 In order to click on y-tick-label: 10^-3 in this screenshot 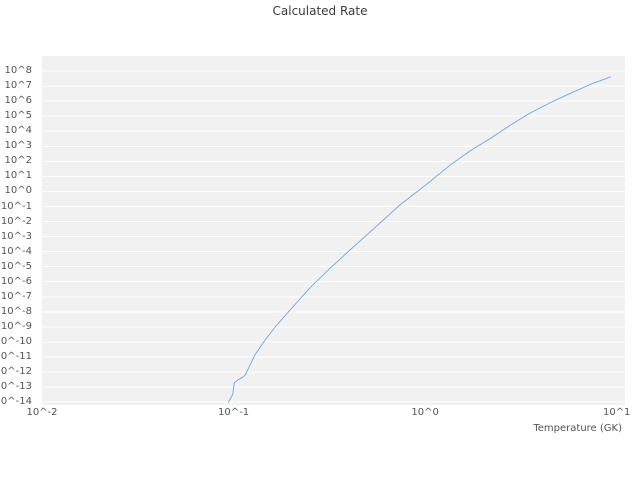, I will do `click(16, 236)`.